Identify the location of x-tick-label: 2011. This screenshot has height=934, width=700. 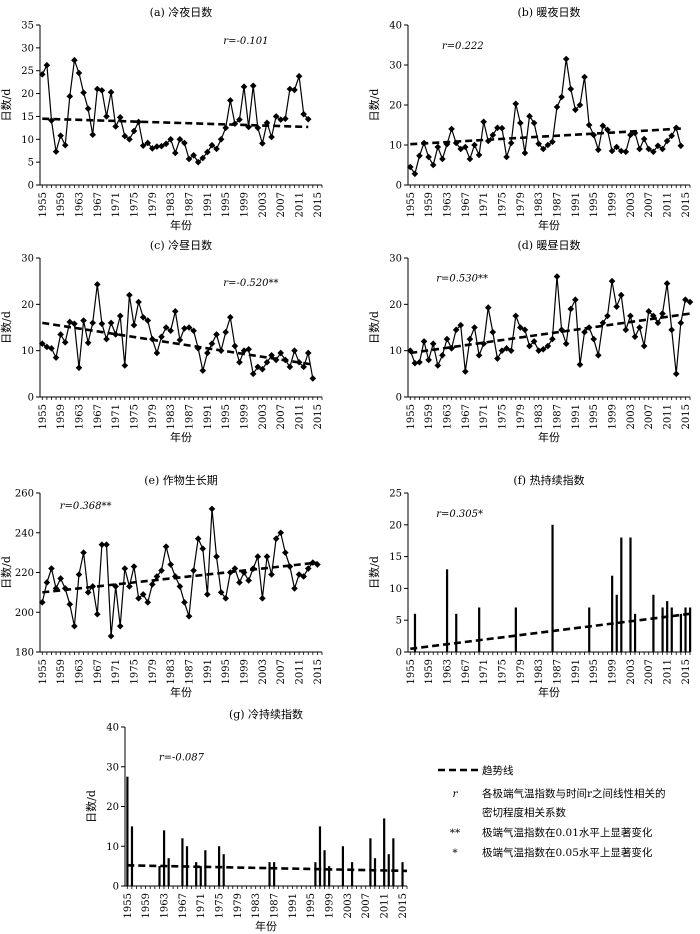
(300, 416).